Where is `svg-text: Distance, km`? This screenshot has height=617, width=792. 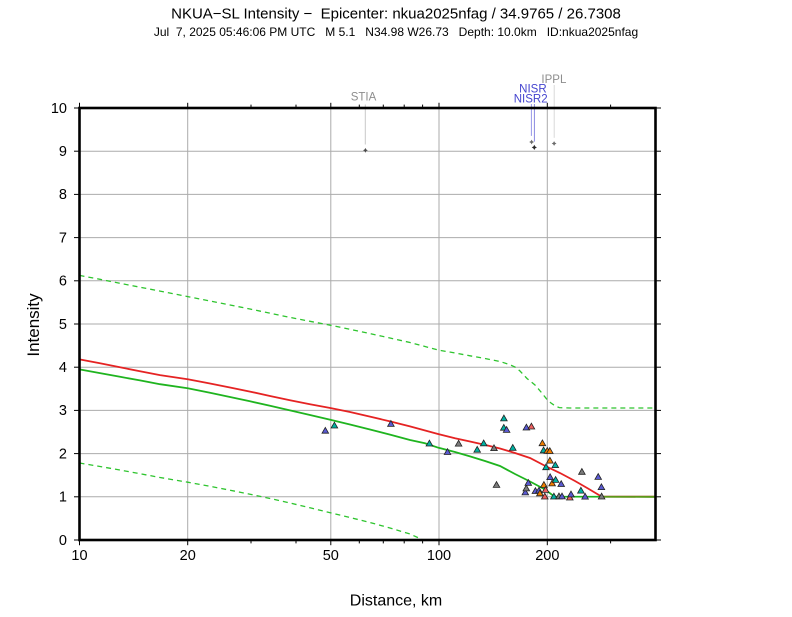
svg-text: Distance, km is located at coordinates (396, 601).